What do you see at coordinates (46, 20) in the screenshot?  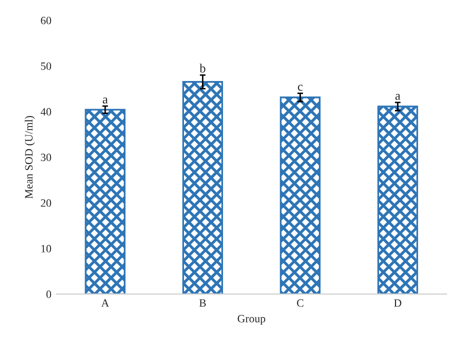 I see `y-tick-label: 60` at bounding box center [46, 20].